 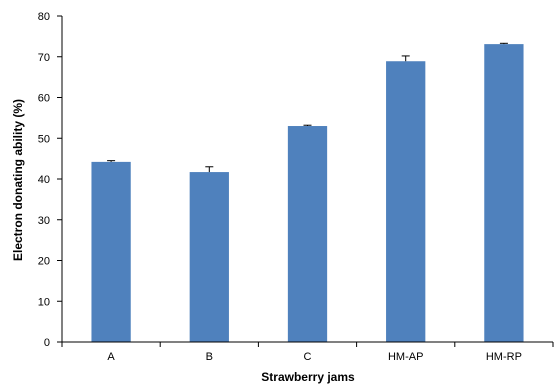 What do you see at coordinates (308, 357) in the screenshot?
I see `x-tick-label: C` at bounding box center [308, 357].